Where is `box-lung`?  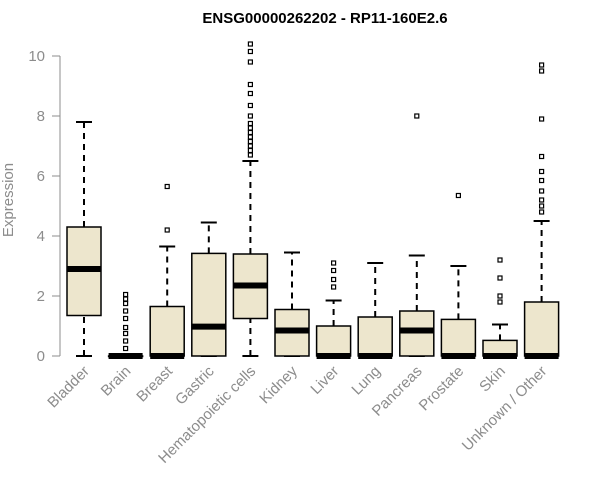 box-lung is located at coordinates (375, 310).